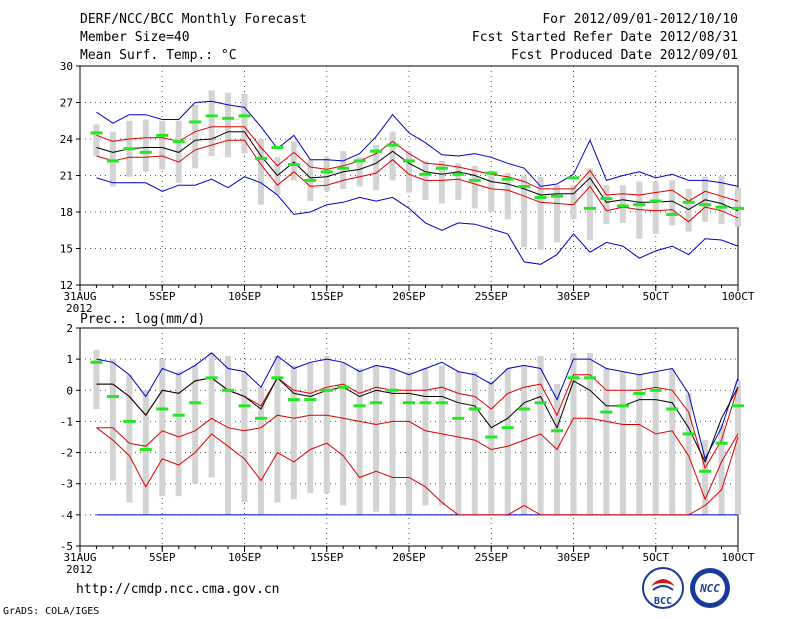 Image resolution: width=800 pixels, height=619 pixels. I want to click on series-upper-quantile-line, so click(417, 164).